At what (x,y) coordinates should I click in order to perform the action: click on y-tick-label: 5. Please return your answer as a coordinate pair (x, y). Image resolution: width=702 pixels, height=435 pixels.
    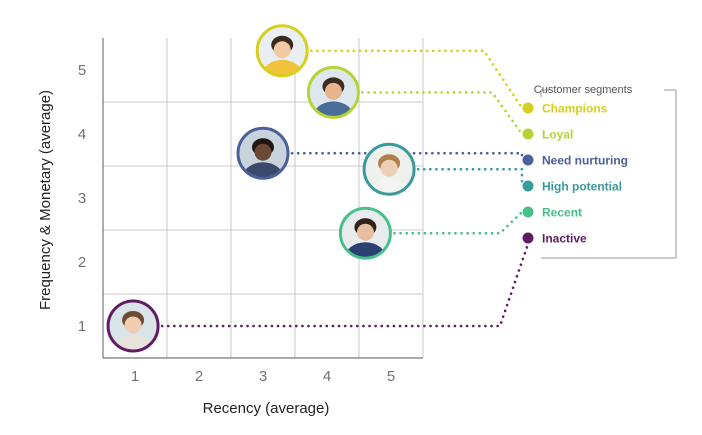
    Looking at the image, I should click on (82, 70).